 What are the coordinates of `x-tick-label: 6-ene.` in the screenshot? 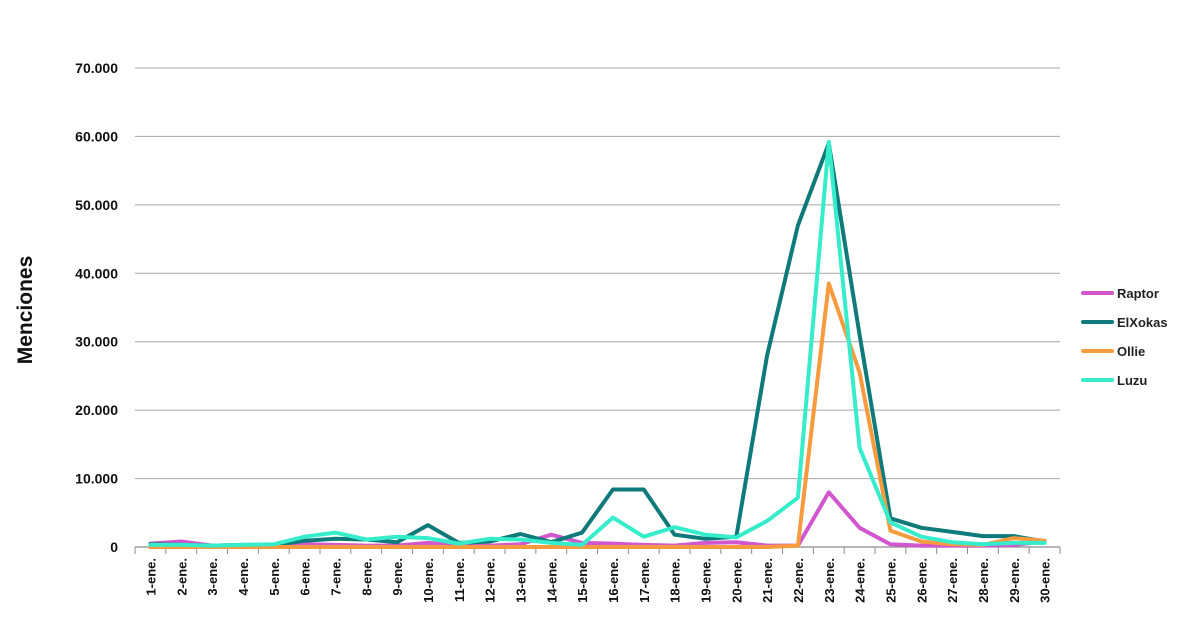 It's located at (305, 577).